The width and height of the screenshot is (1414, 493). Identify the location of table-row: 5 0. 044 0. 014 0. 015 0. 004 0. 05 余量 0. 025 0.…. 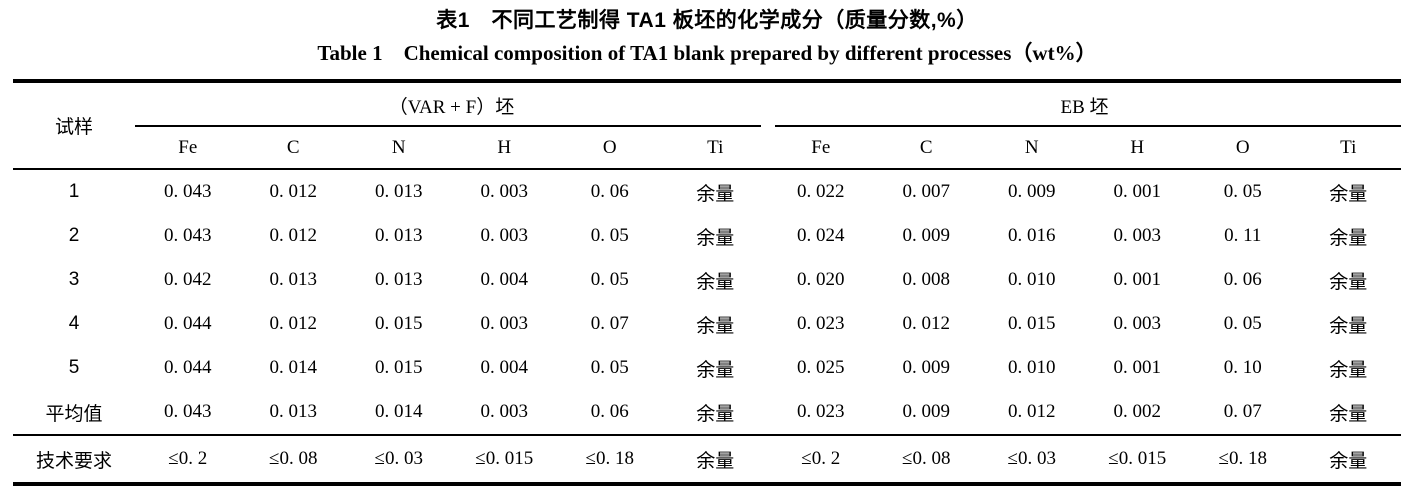
(707, 368).